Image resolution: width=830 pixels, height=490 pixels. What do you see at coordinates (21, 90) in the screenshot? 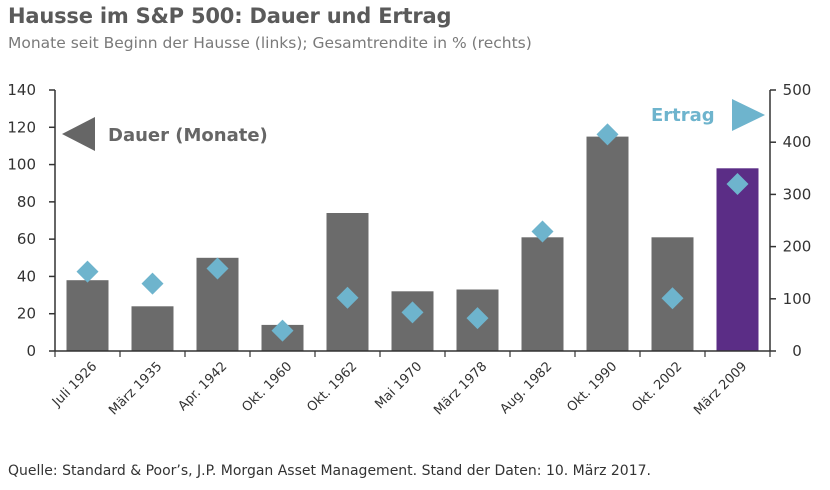
I see `left-tick-label: 140` at bounding box center [21, 90].